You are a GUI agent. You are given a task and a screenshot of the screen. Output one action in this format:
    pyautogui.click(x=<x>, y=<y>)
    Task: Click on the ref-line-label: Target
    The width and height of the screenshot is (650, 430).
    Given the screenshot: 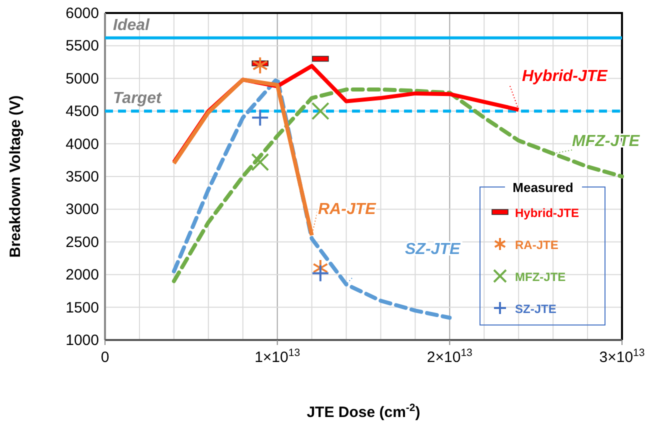 What is the action you would take?
    pyautogui.click(x=137, y=99)
    